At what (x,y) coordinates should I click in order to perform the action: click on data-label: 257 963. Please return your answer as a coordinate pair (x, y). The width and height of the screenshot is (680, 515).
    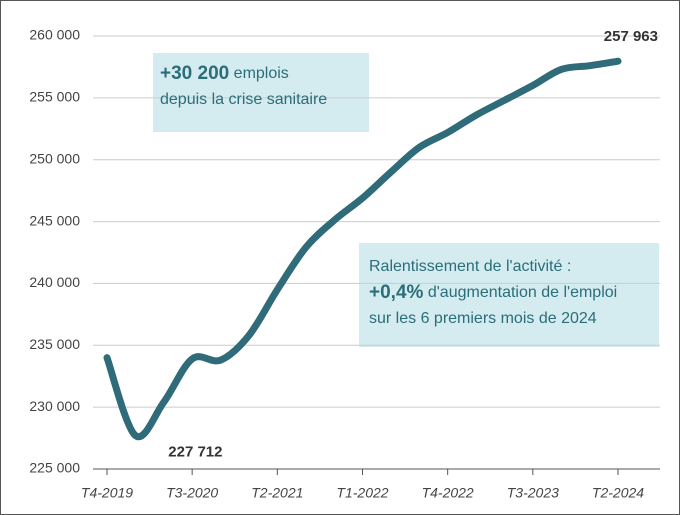
    Looking at the image, I should click on (631, 36).